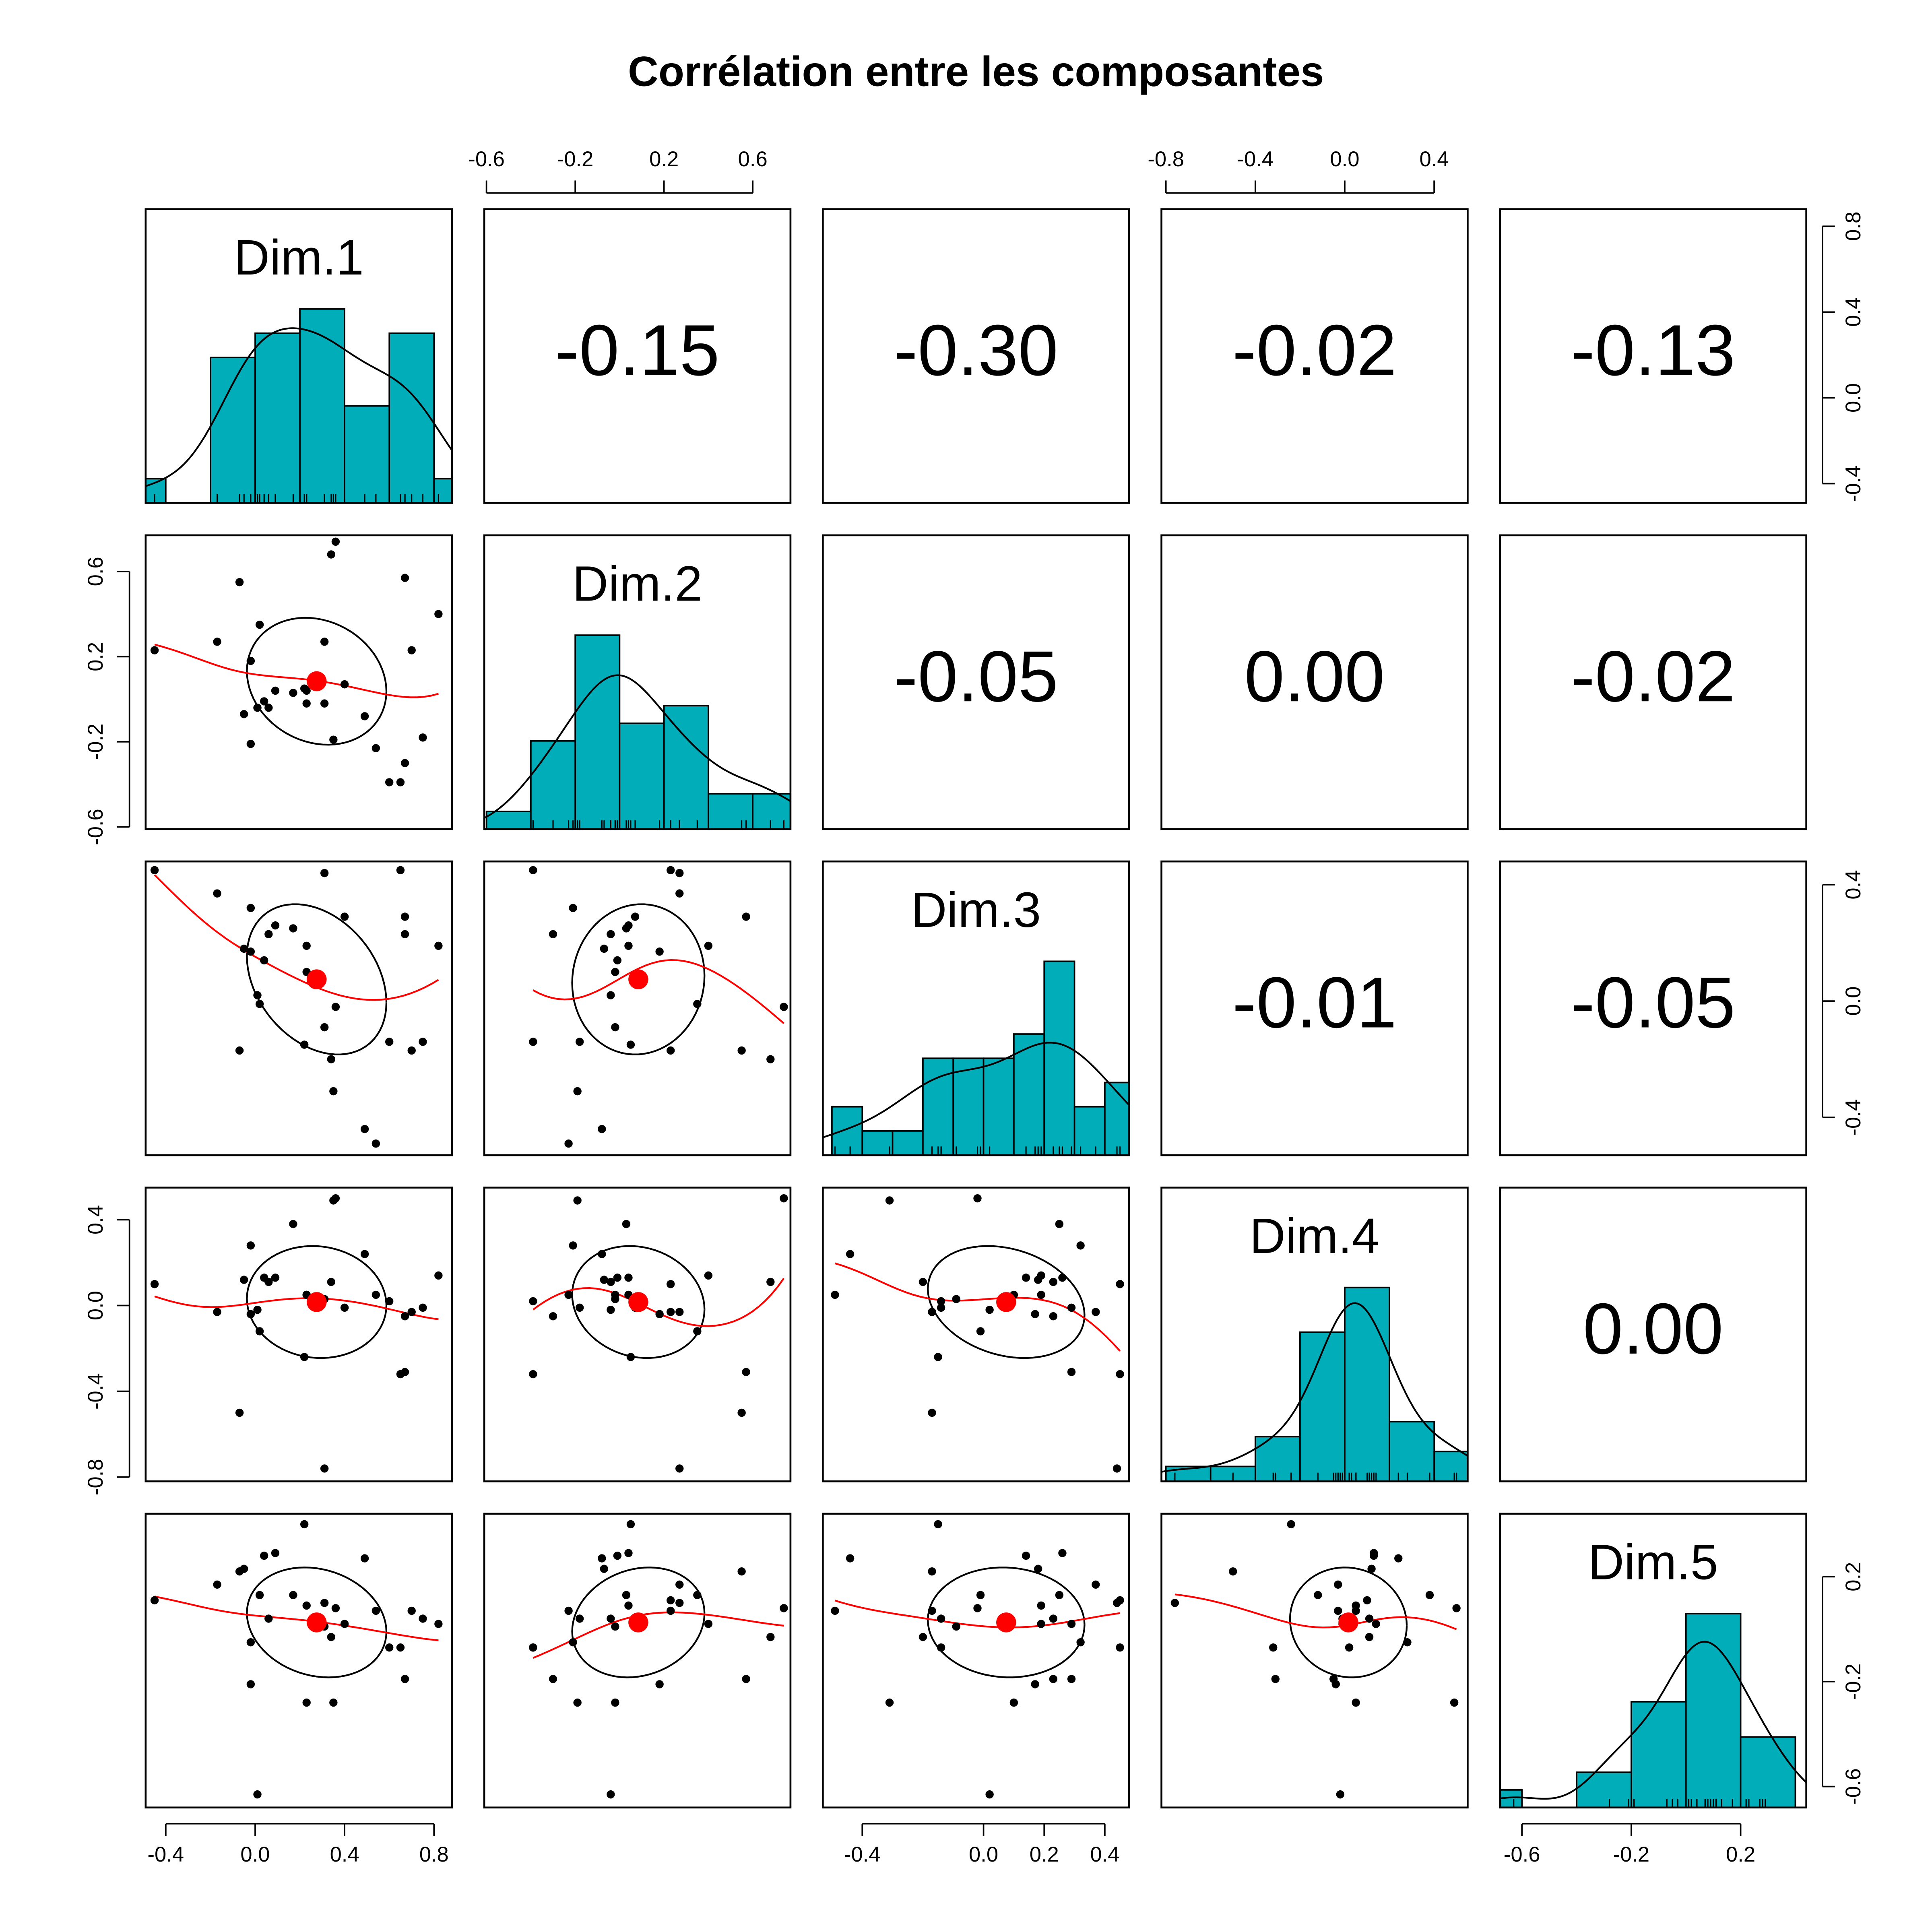  What do you see at coordinates (1006, 1622) in the screenshot?
I see `mean-point` at bounding box center [1006, 1622].